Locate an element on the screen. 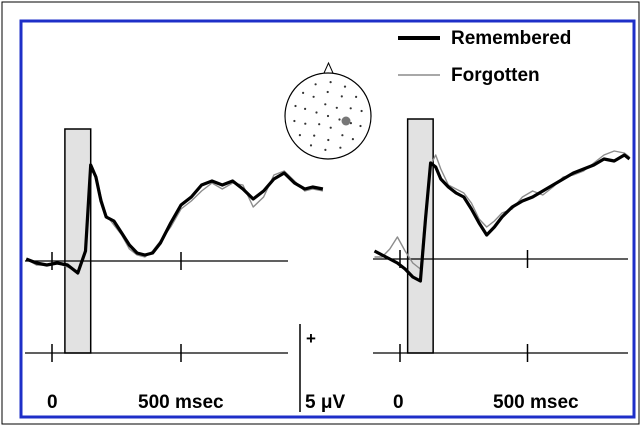 The width and height of the screenshot is (641, 426). tick-label-zero-right: 0 is located at coordinates (398, 402).